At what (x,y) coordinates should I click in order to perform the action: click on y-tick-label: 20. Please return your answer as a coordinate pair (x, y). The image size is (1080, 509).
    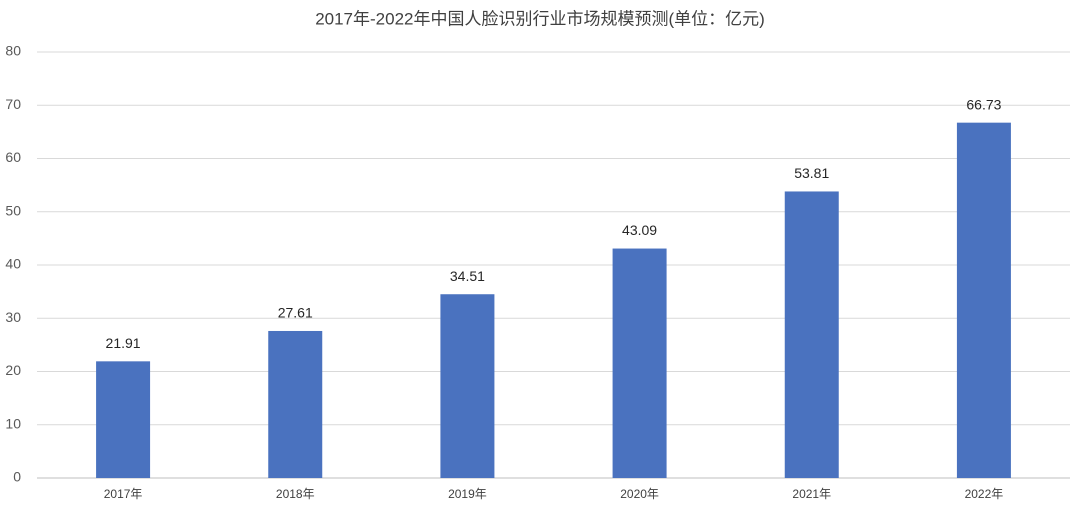
    Looking at the image, I should click on (13, 370).